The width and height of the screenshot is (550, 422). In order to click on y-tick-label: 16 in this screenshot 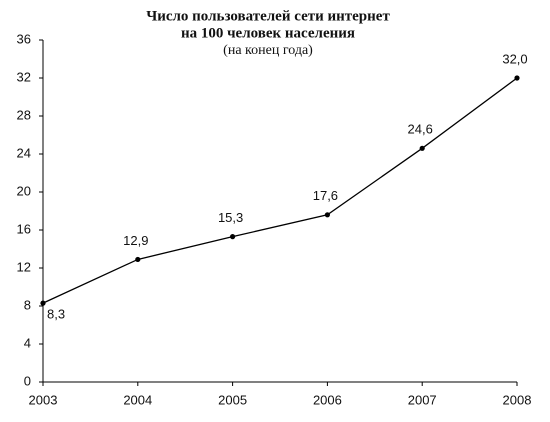, I will do `click(24, 228)`.